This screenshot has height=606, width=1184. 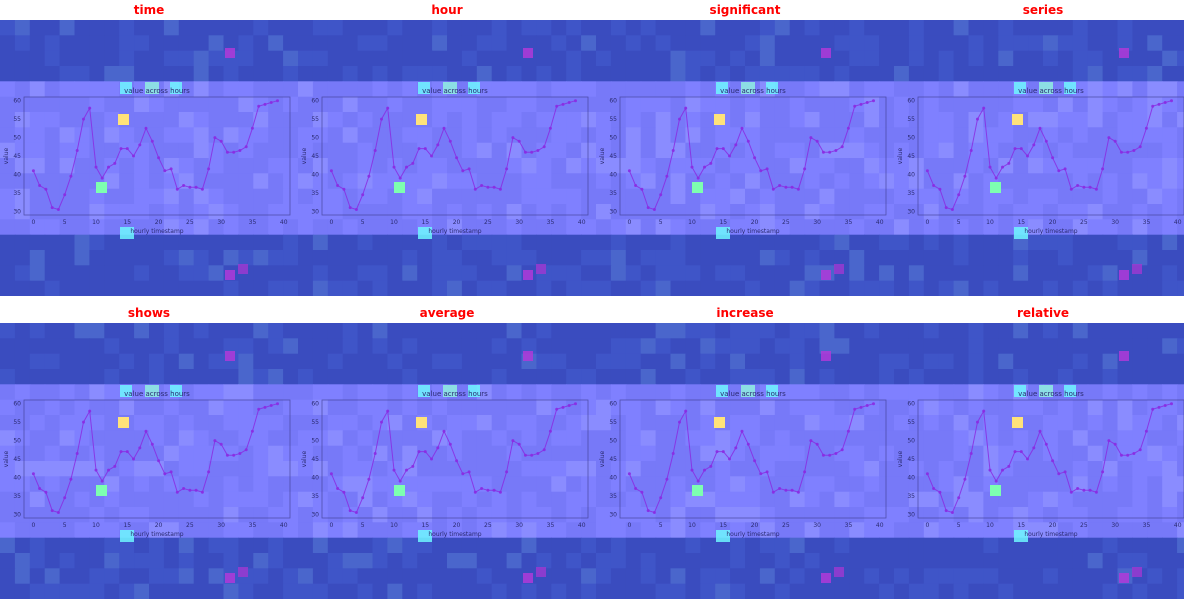 I want to click on x-tick-label: 35, so click(x=253, y=222).